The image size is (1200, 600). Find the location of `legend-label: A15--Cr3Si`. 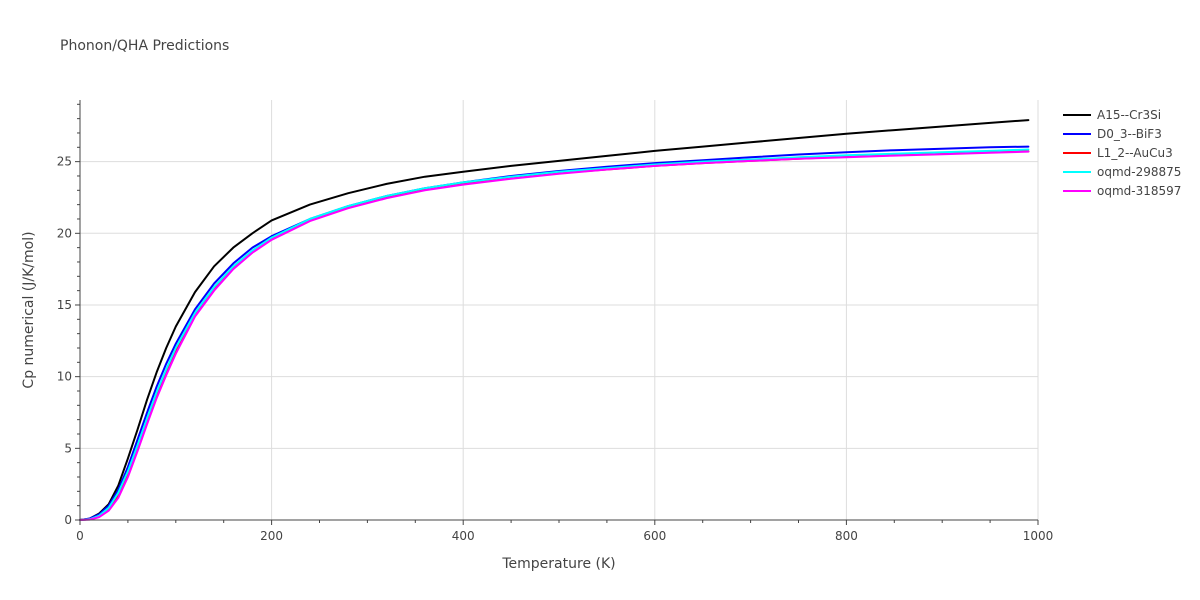

legend-label: A15--Cr3Si is located at coordinates (1129, 115).